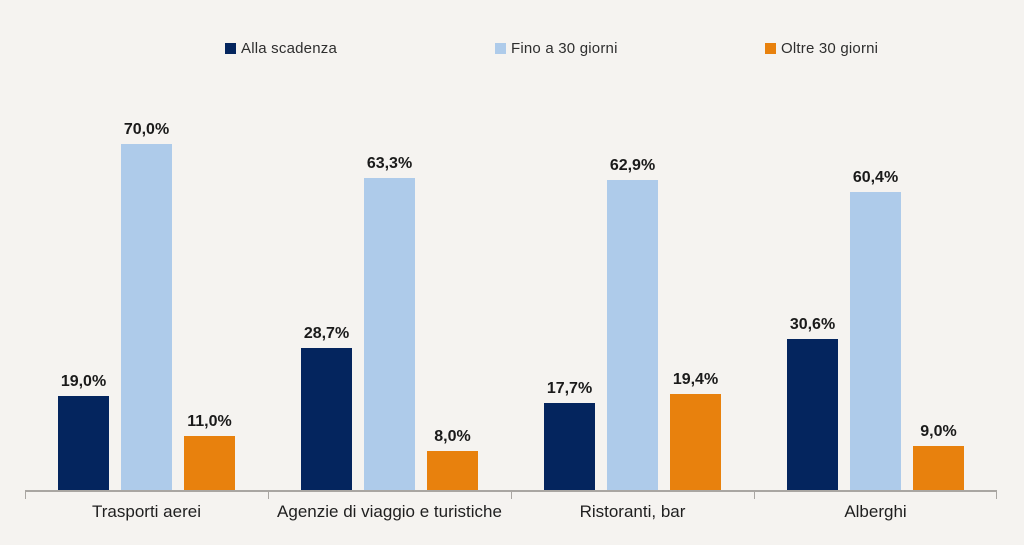 The image size is (1024, 545). What do you see at coordinates (875, 177) in the screenshot?
I see `bar-value-label: 60,4%` at bounding box center [875, 177].